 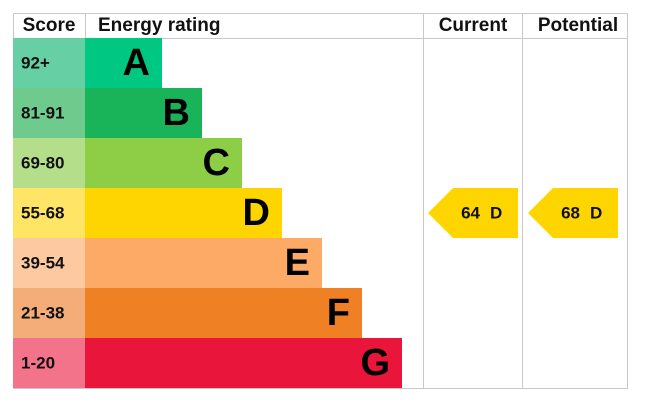 What do you see at coordinates (570, 212) in the screenshot?
I see `potential-value: 68` at bounding box center [570, 212].